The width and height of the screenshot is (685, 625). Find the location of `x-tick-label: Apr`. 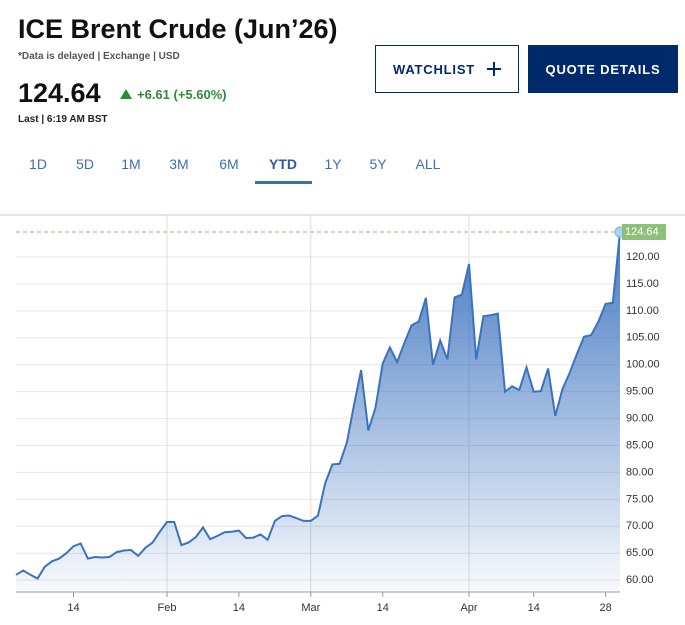

x-tick-label: Apr is located at coordinates (468, 608).